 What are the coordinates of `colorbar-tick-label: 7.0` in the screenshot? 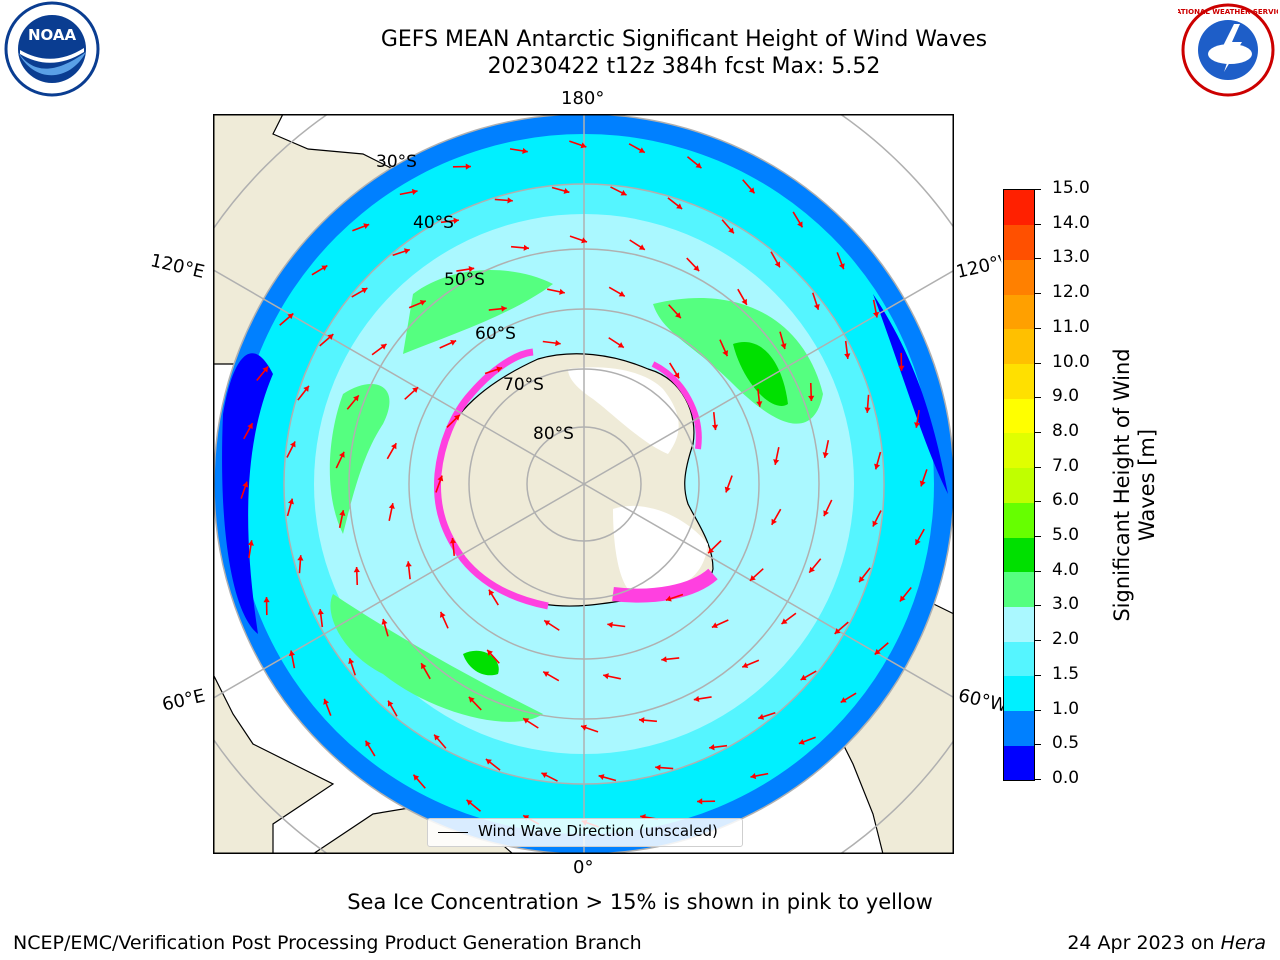 It's located at (1066, 465).